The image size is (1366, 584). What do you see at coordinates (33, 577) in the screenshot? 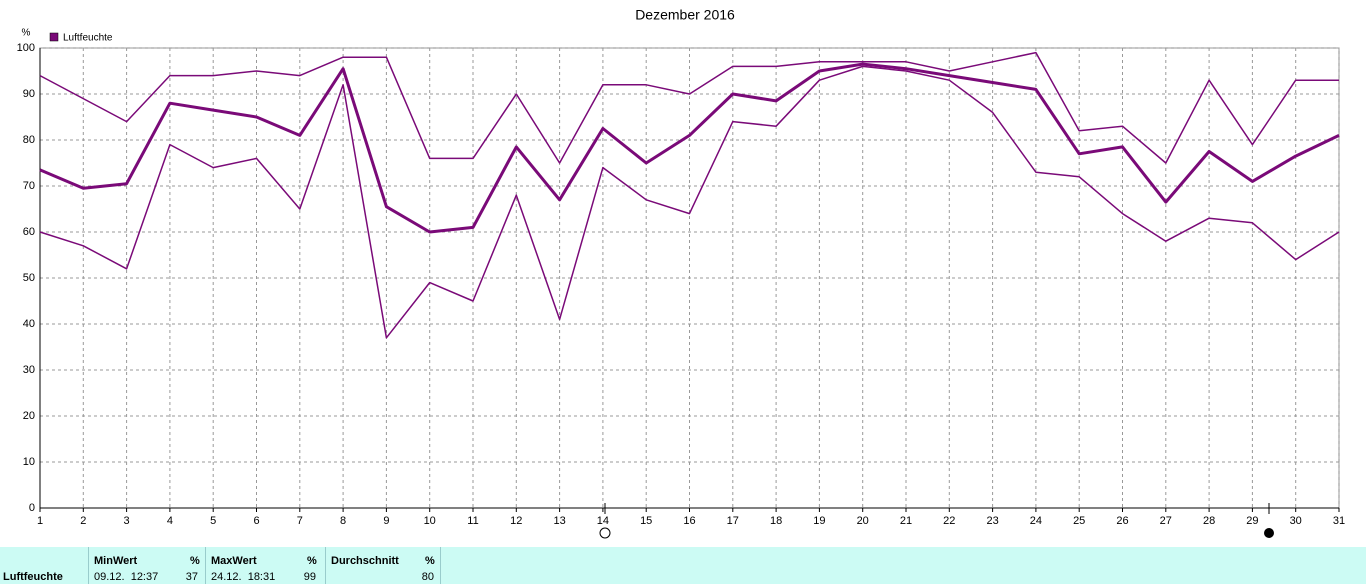
I see `row-label: Luftfeuchte` at bounding box center [33, 577].